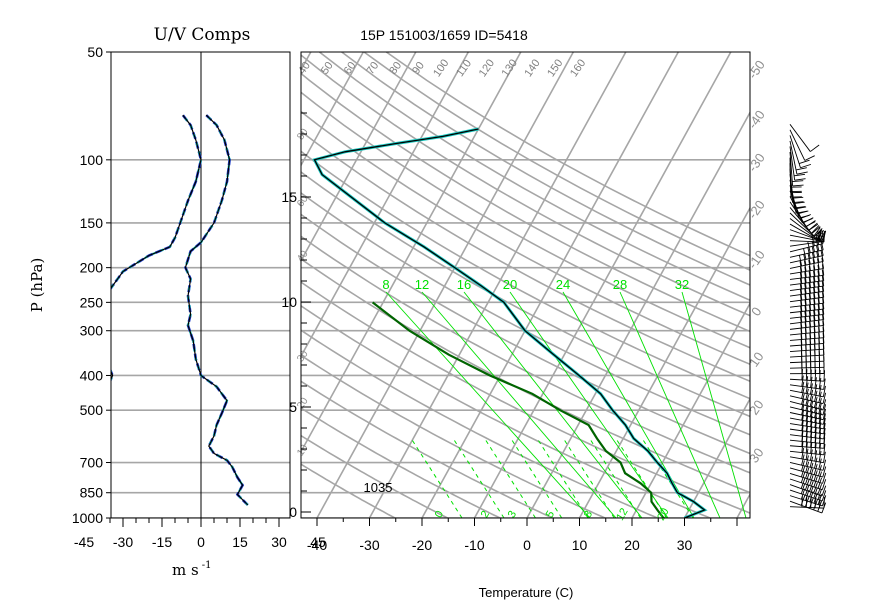 Image resolution: width=887 pixels, height=600 pixels. I want to click on temperature-tick-label: 0, so click(527, 545).